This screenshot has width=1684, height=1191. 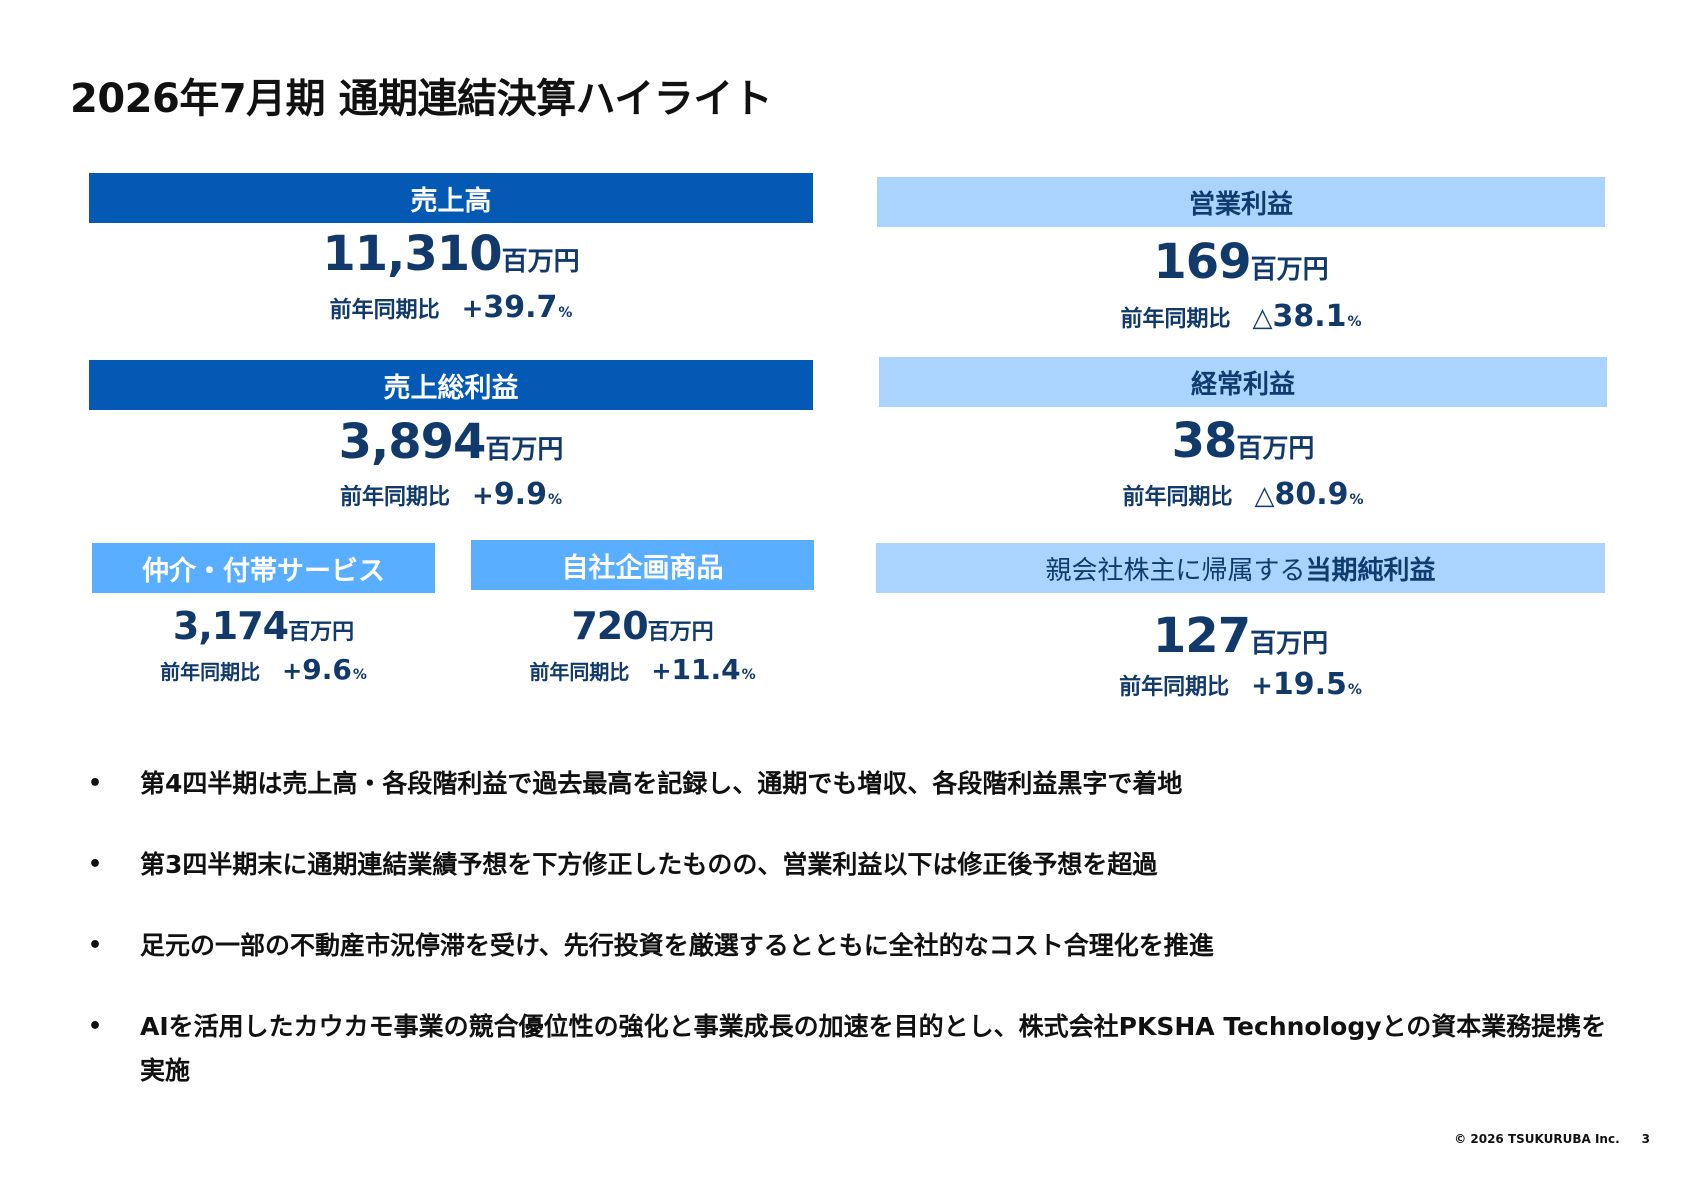 I want to click on sales-yoy-value: 39.7, so click(x=520, y=307).